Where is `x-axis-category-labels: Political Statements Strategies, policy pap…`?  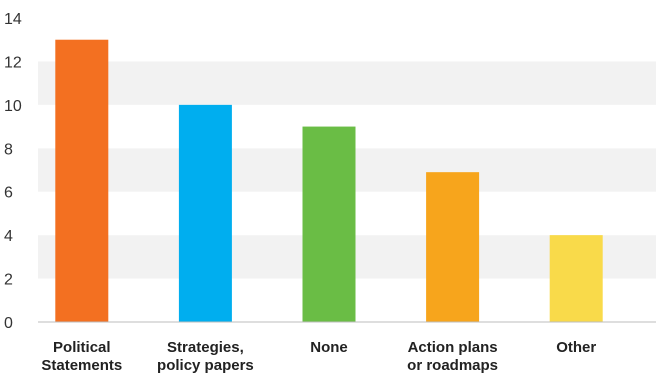
x-axis-category-labels: Political Statements Strategies, policy pap… is located at coordinates (318, 356).